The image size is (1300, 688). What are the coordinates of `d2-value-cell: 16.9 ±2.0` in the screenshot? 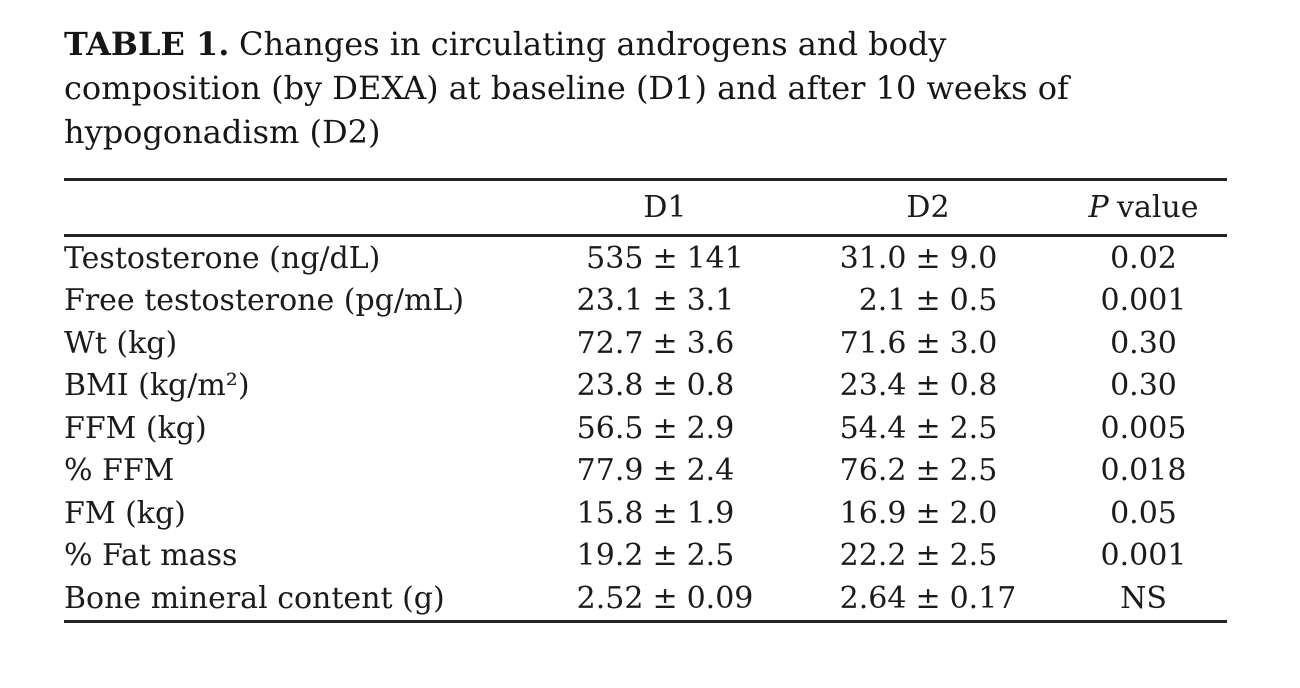 It's located at (928, 513).